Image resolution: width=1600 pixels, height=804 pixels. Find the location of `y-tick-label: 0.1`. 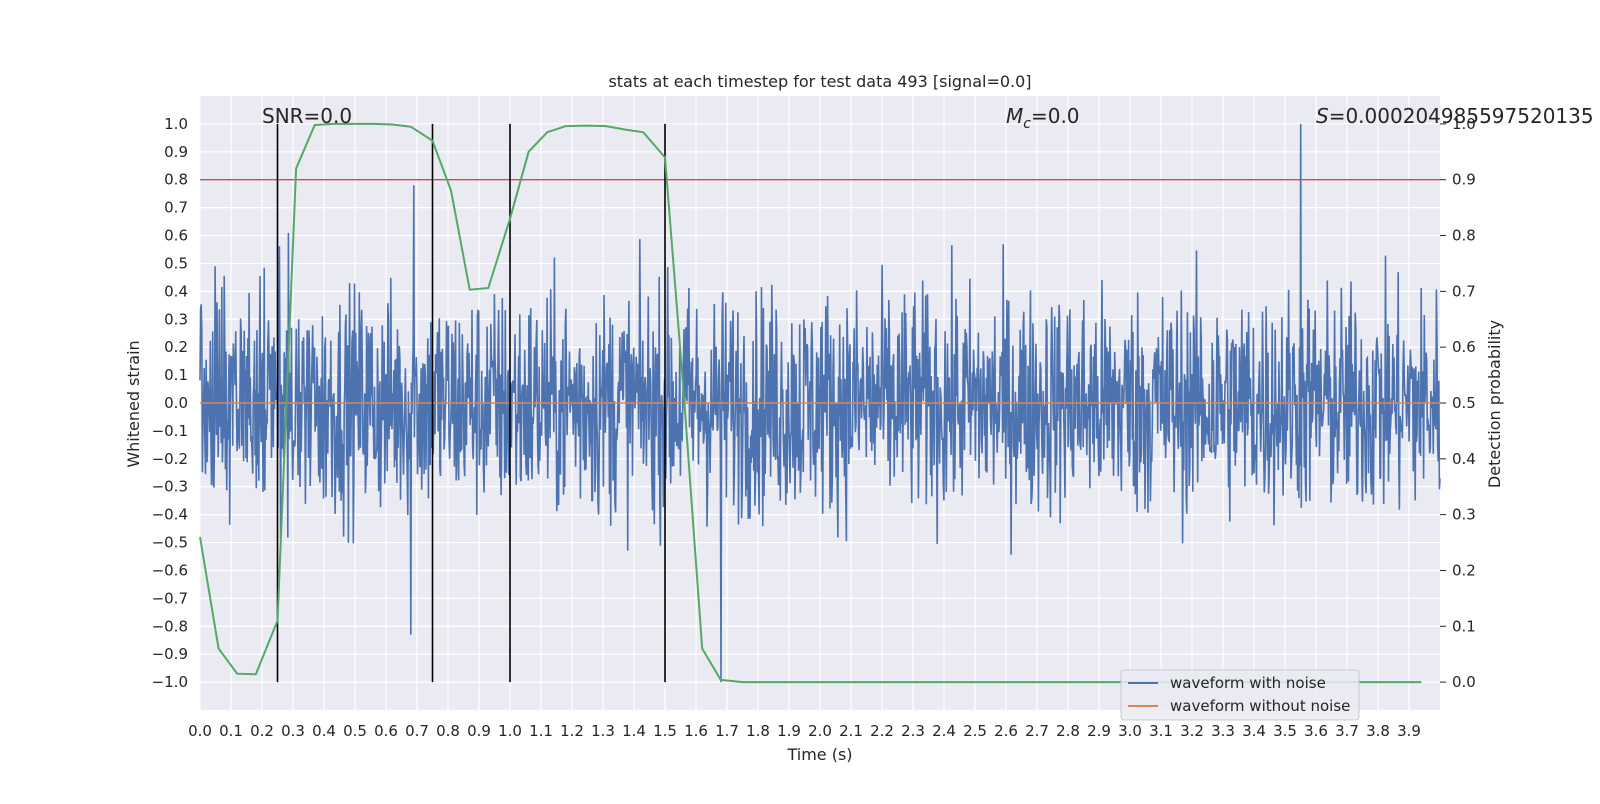

y-tick-label: 0.1 is located at coordinates (176, 375).